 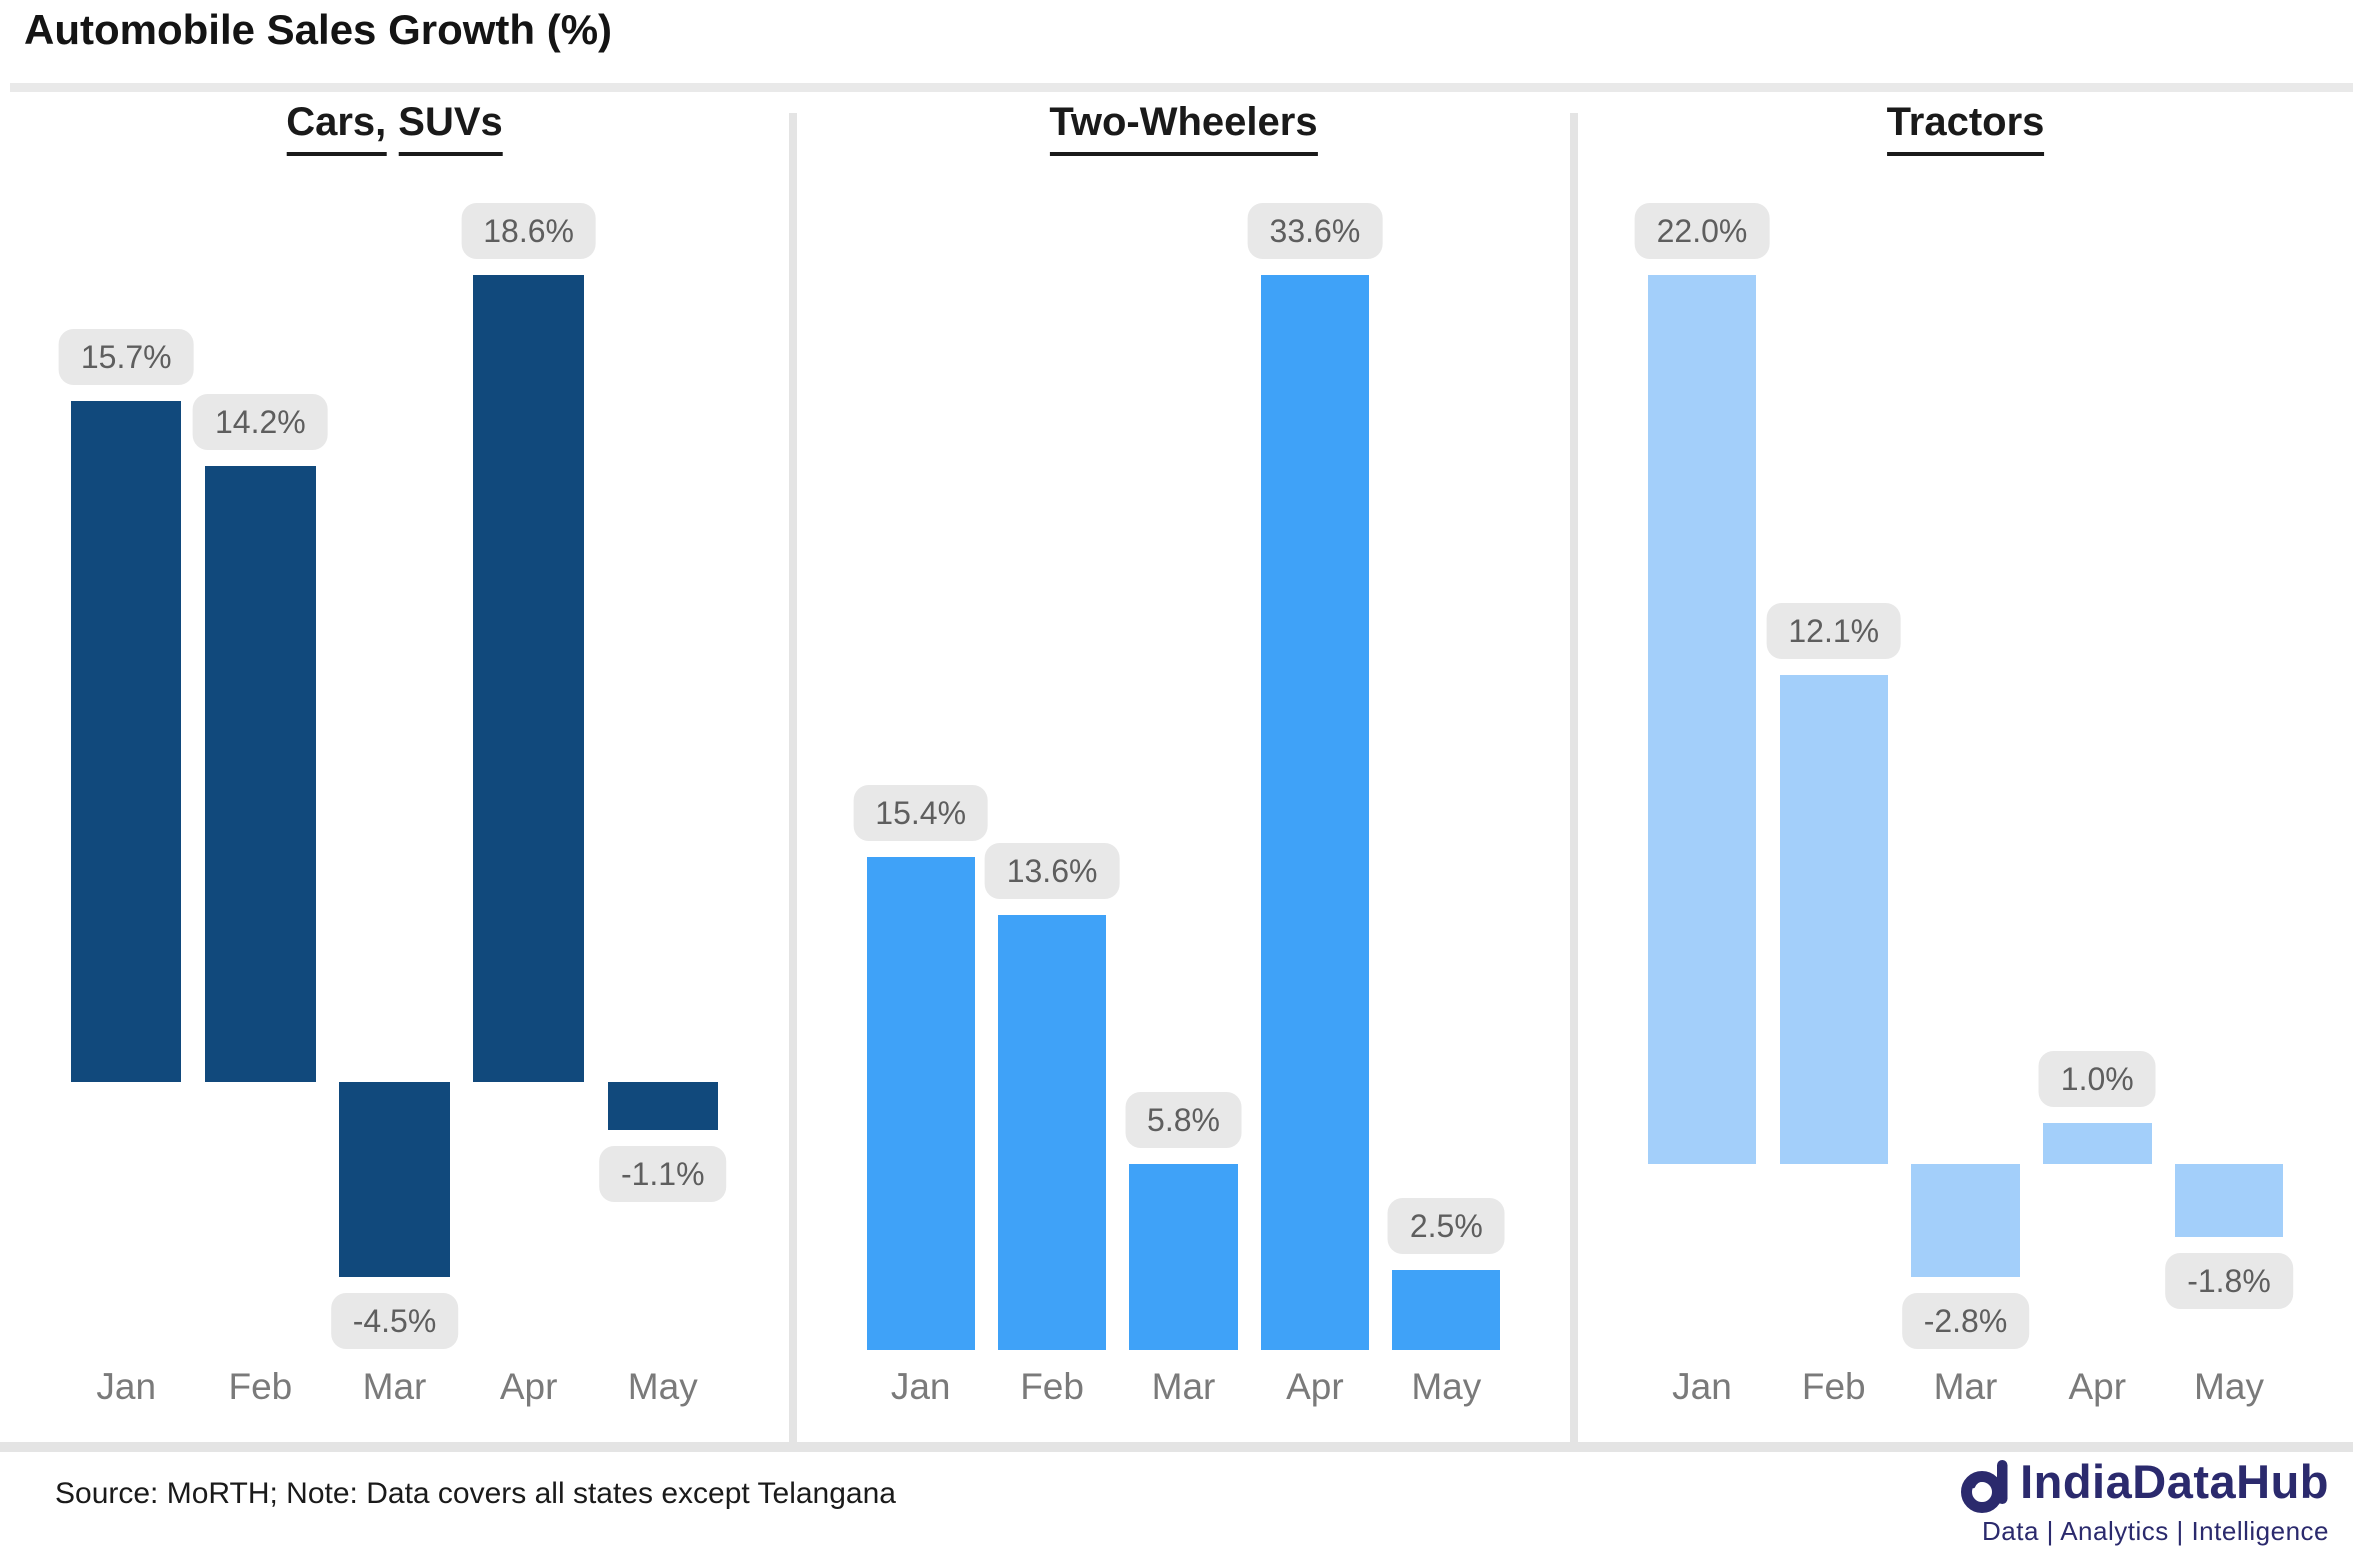 I want to click on bar-cars-suvs-apr, so click(x=528, y=678).